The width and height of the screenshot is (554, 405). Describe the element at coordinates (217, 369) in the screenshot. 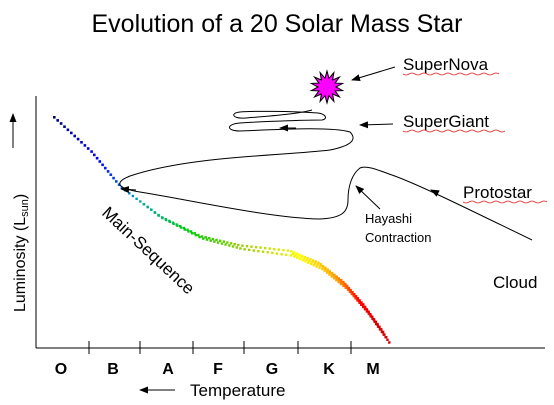

I see `spectral-class-labels: O B A F G K M` at that location.